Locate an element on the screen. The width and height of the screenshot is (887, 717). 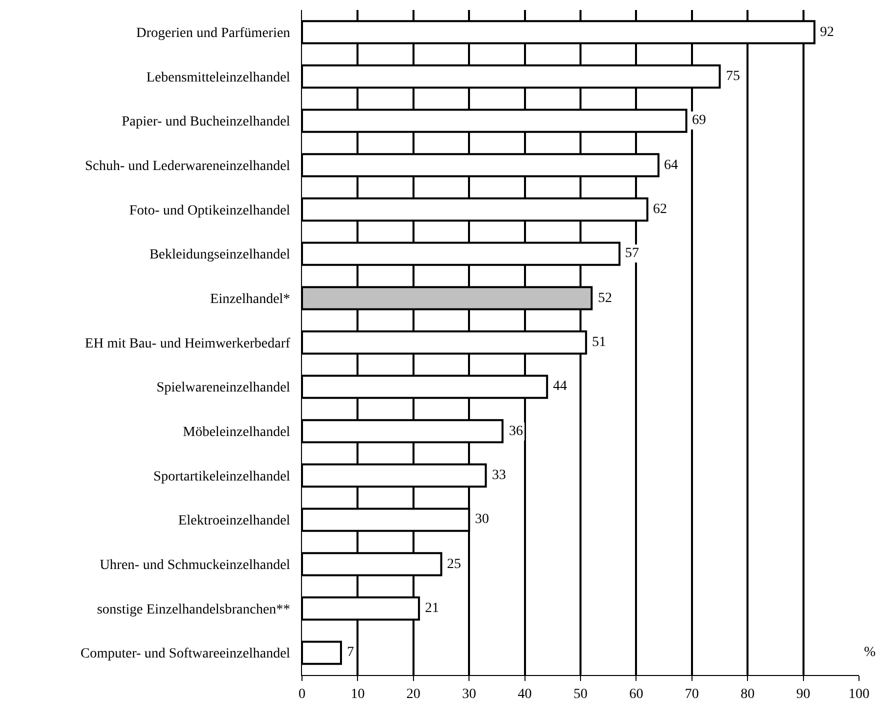
x-tick-label: 70 is located at coordinates (691, 694).